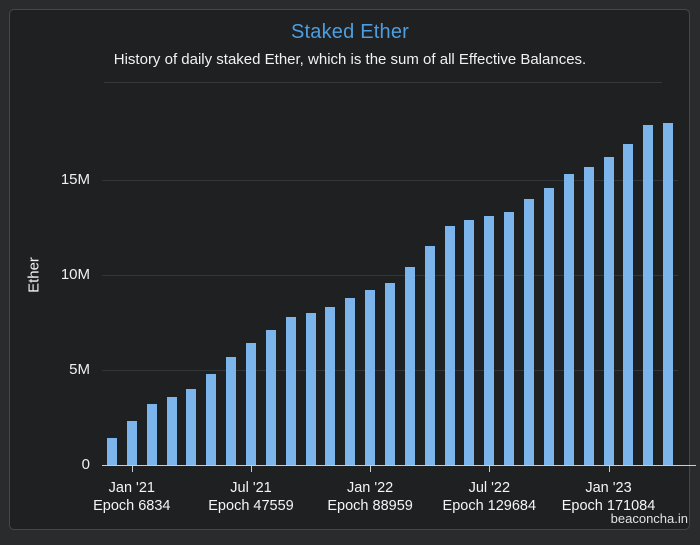 The height and width of the screenshot is (545, 700). What do you see at coordinates (649, 518) in the screenshot?
I see `watermark: beaconcha.in` at bounding box center [649, 518].